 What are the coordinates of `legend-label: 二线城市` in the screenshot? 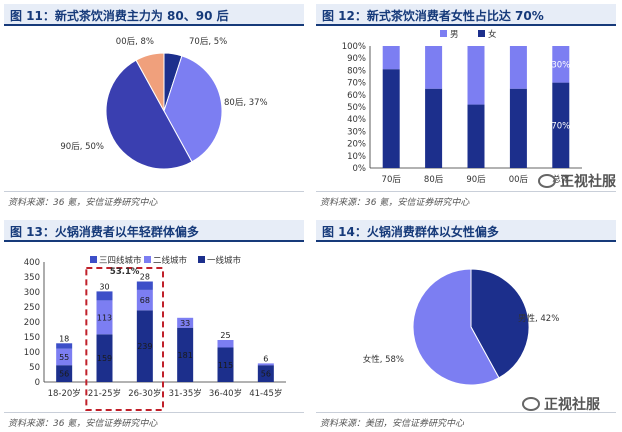 It's located at (170, 260).